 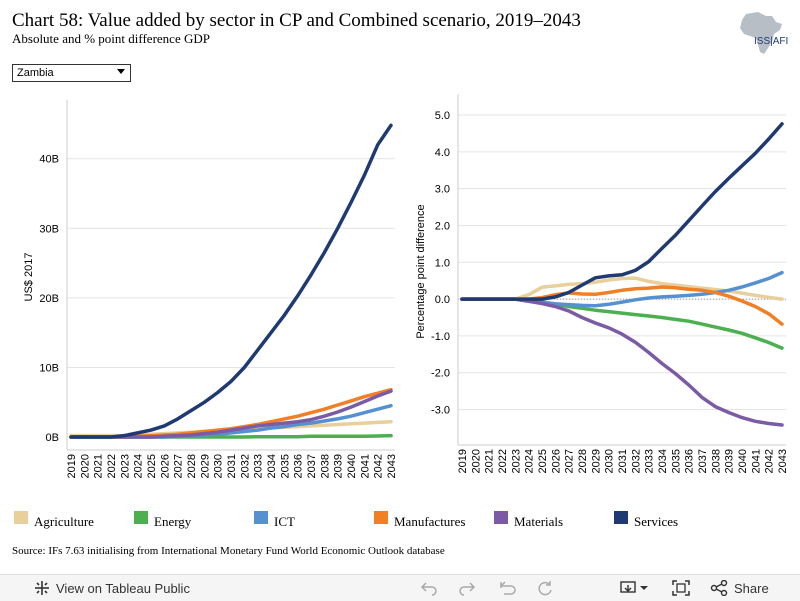 I want to click on y-tick-label: -3.0, so click(x=440, y=411).